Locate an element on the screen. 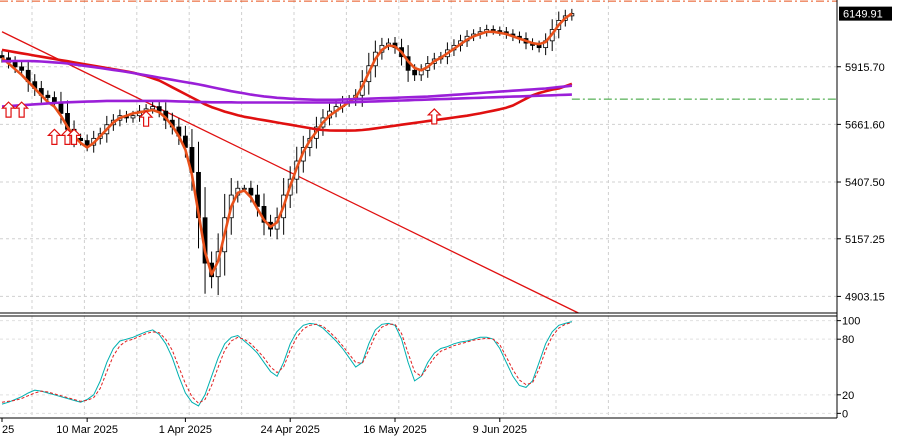 The image size is (900, 445). oscillator-tick-label: 20 is located at coordinates (848, 396).